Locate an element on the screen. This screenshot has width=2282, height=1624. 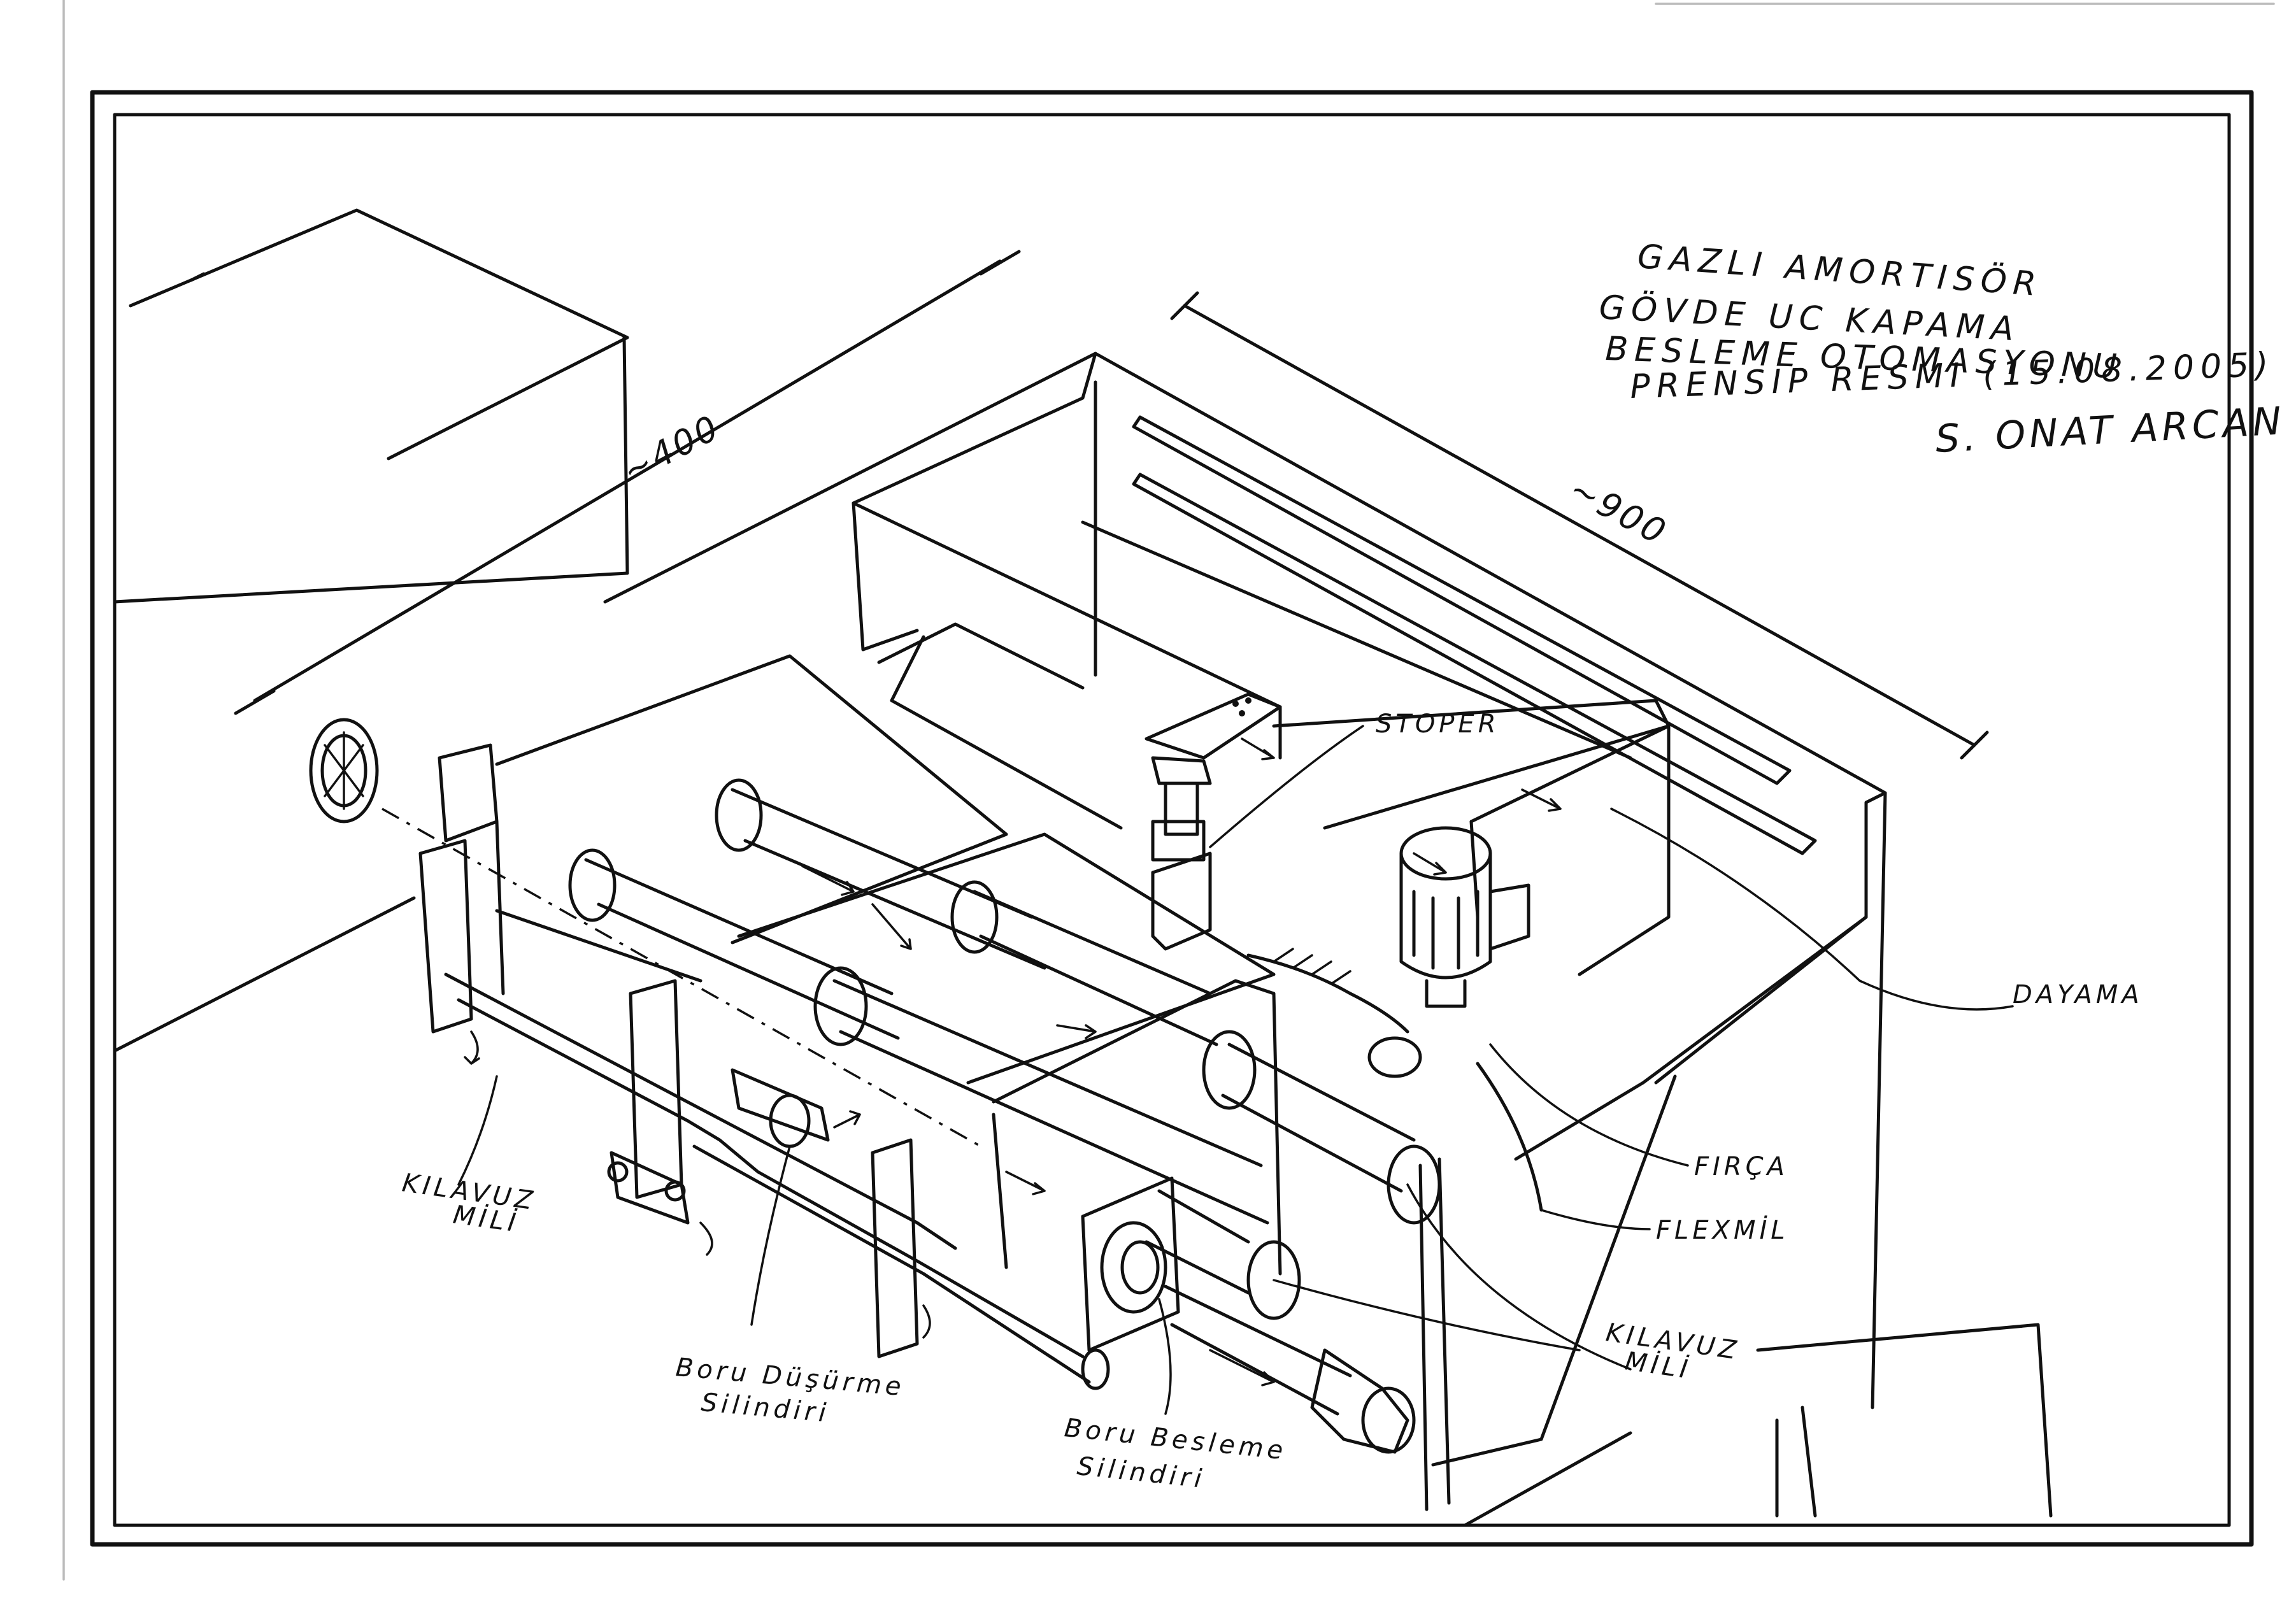
drop-cylinder is located at coordinates (719, 1146).